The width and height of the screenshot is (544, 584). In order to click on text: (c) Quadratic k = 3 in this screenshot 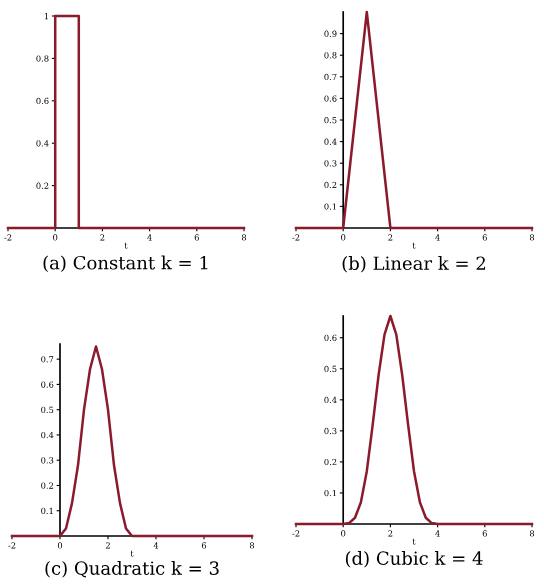, I will do `click(132, 569)`.